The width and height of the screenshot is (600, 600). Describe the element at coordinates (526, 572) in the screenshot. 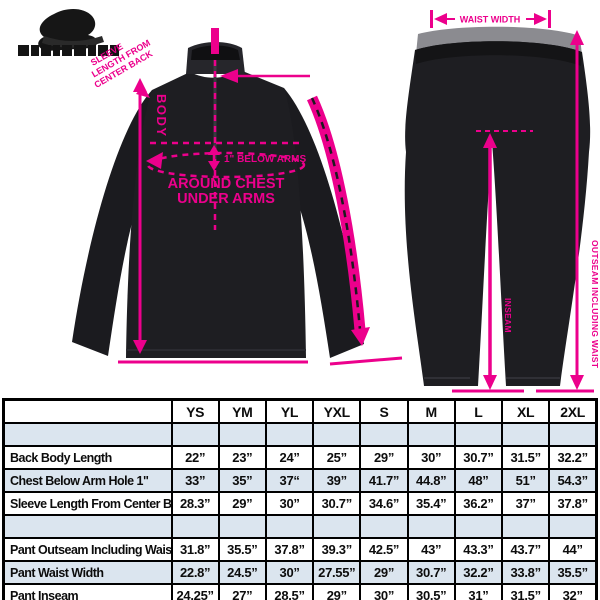

I see `size-cell: 33.8”` at that location.